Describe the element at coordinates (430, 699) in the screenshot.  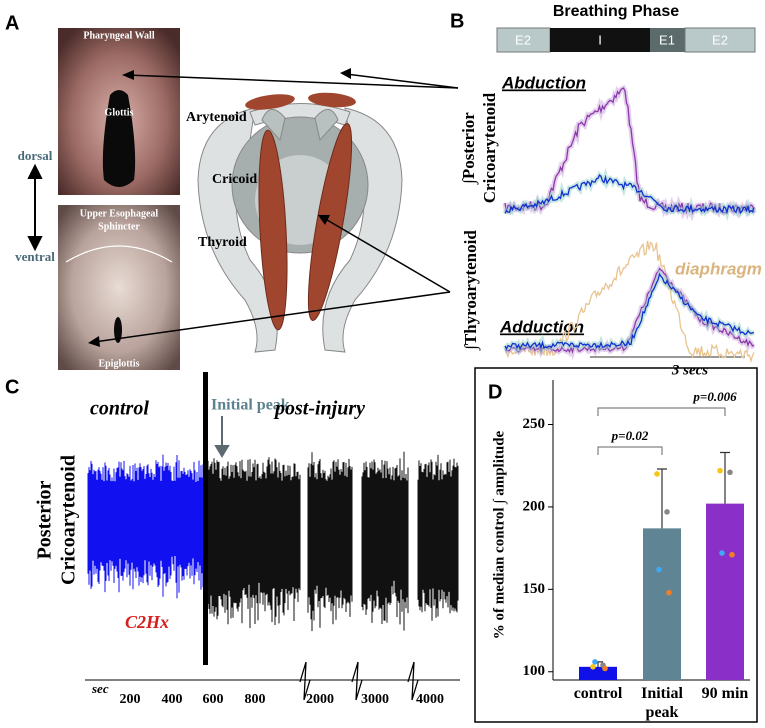
I see `x-tick-label: 4000` at that location.